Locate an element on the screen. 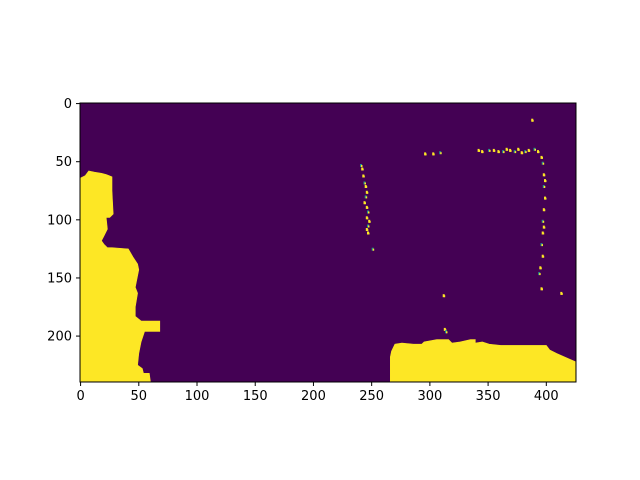 This screenshot has width=640, height=480. x-tick-label: 100 is located at coordinates (197, 396).